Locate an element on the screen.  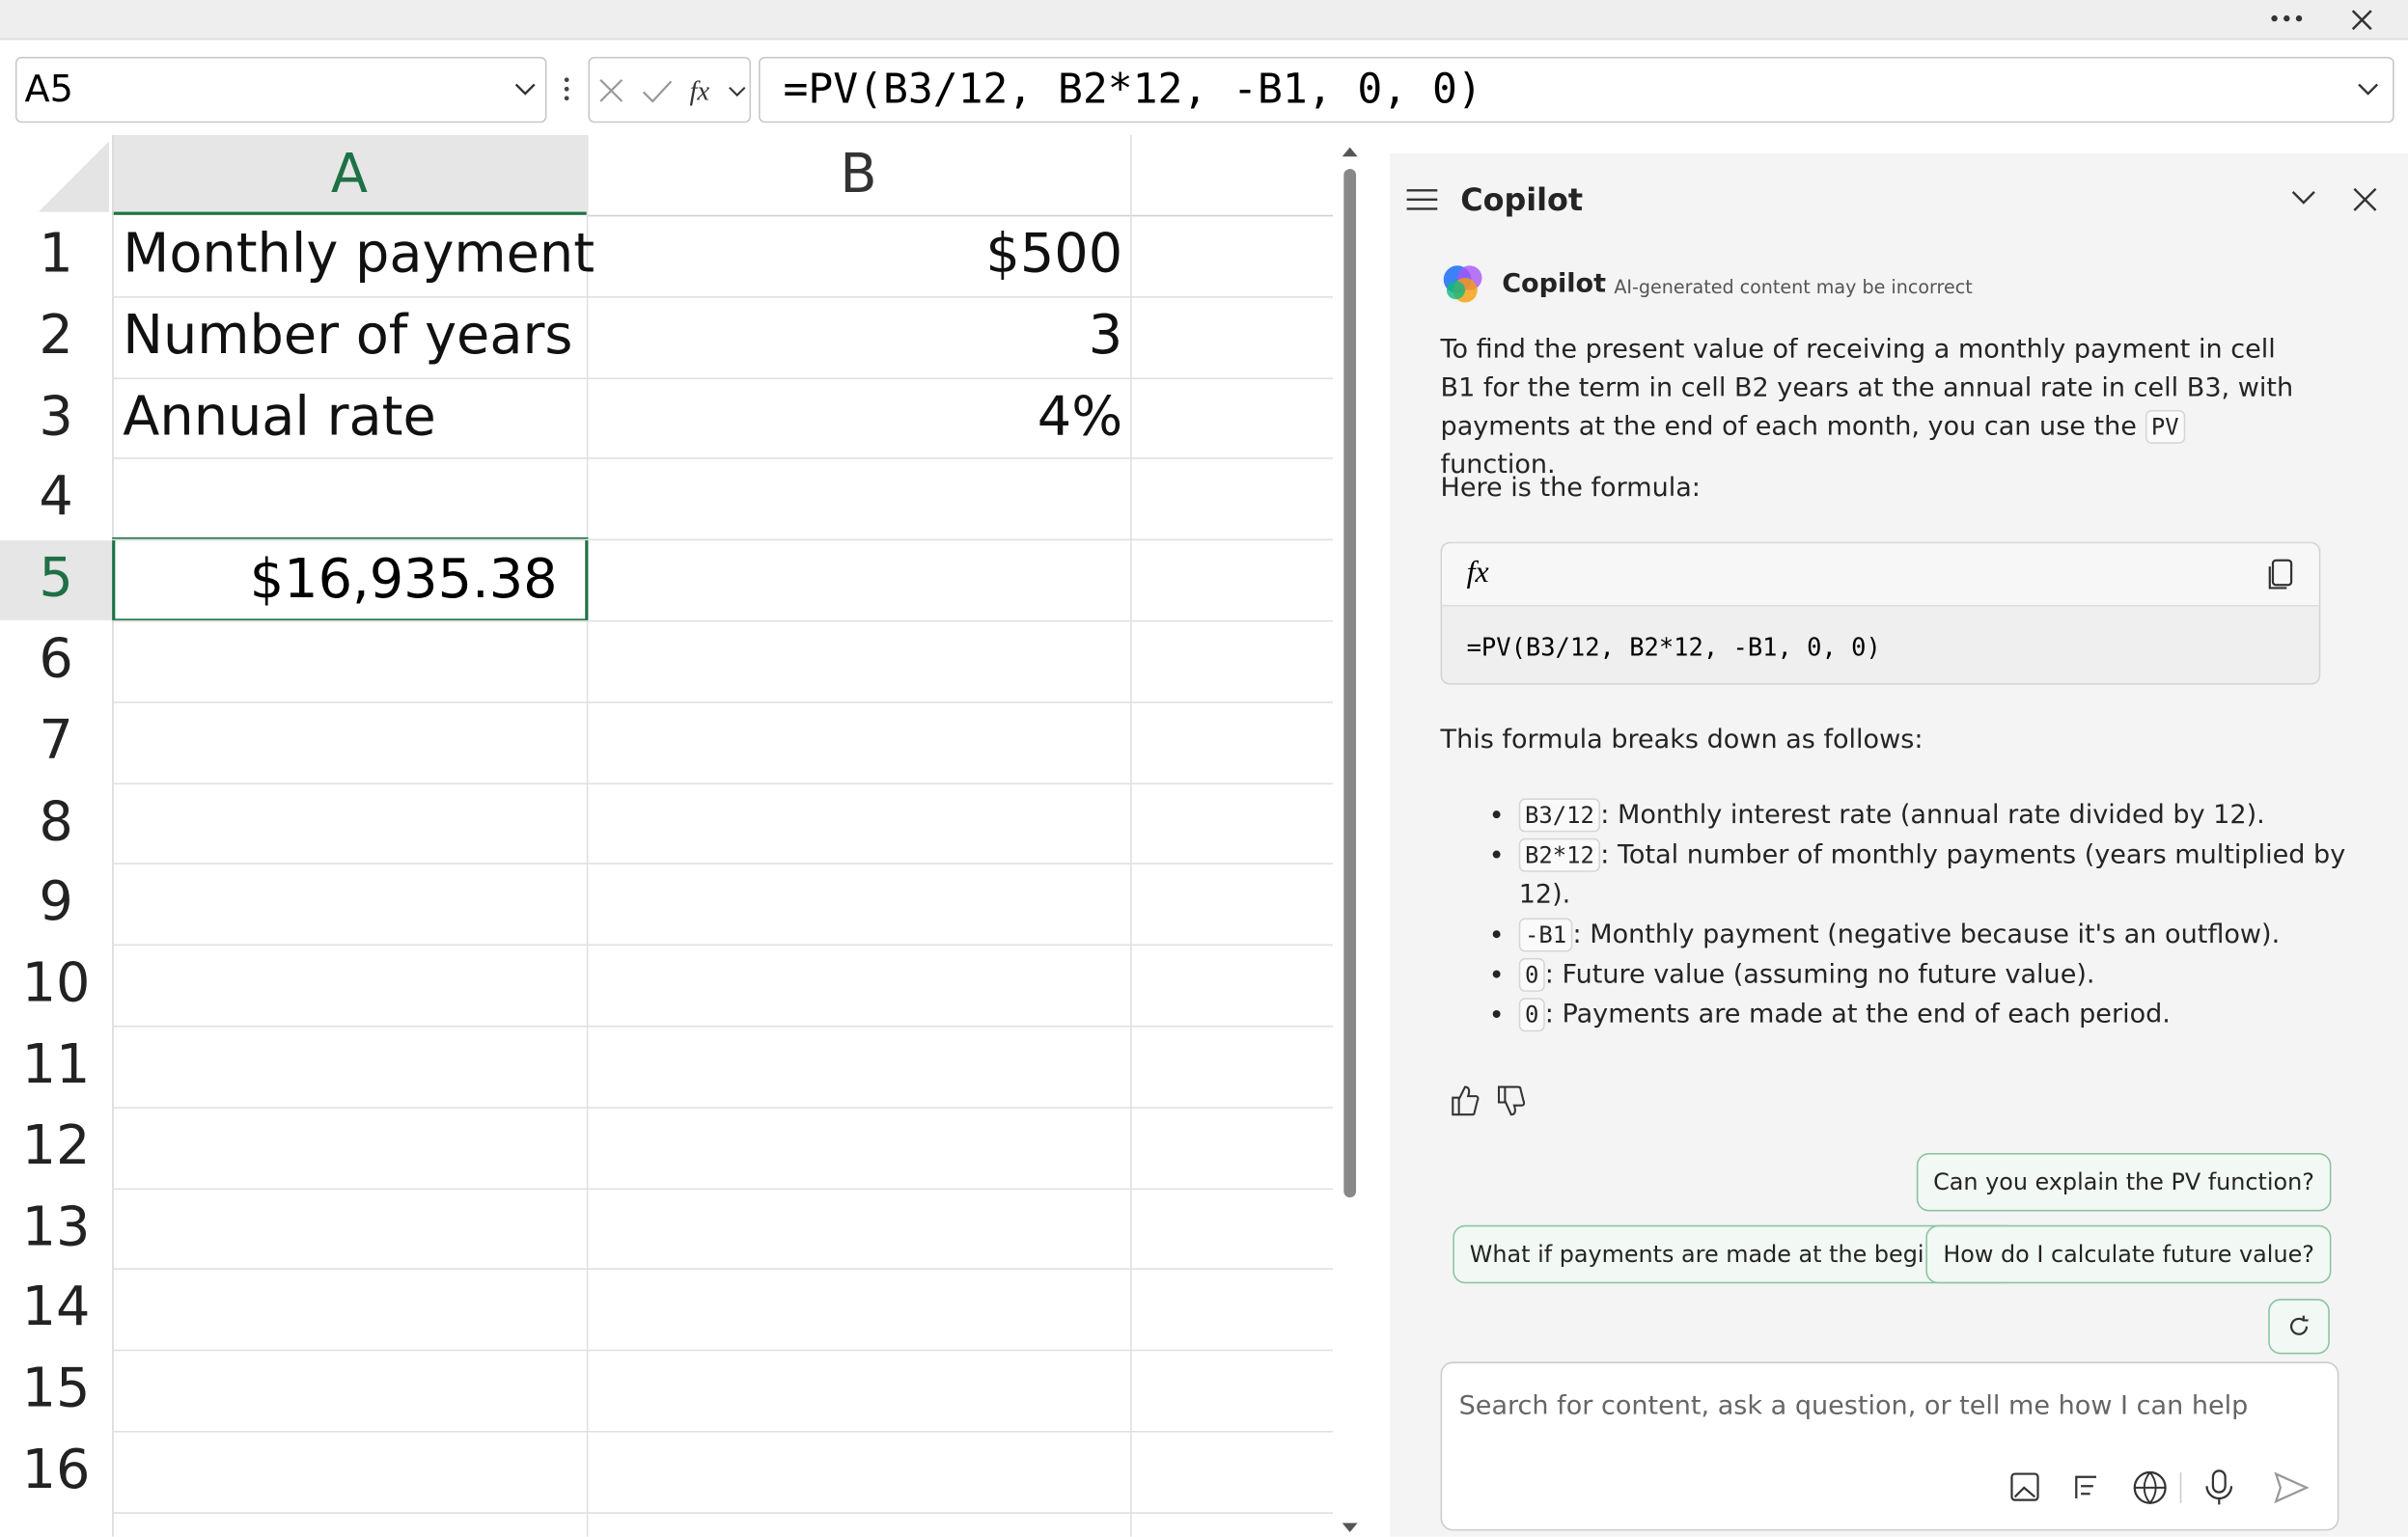
row-number: 11 is located at coordinates (56, 1065).